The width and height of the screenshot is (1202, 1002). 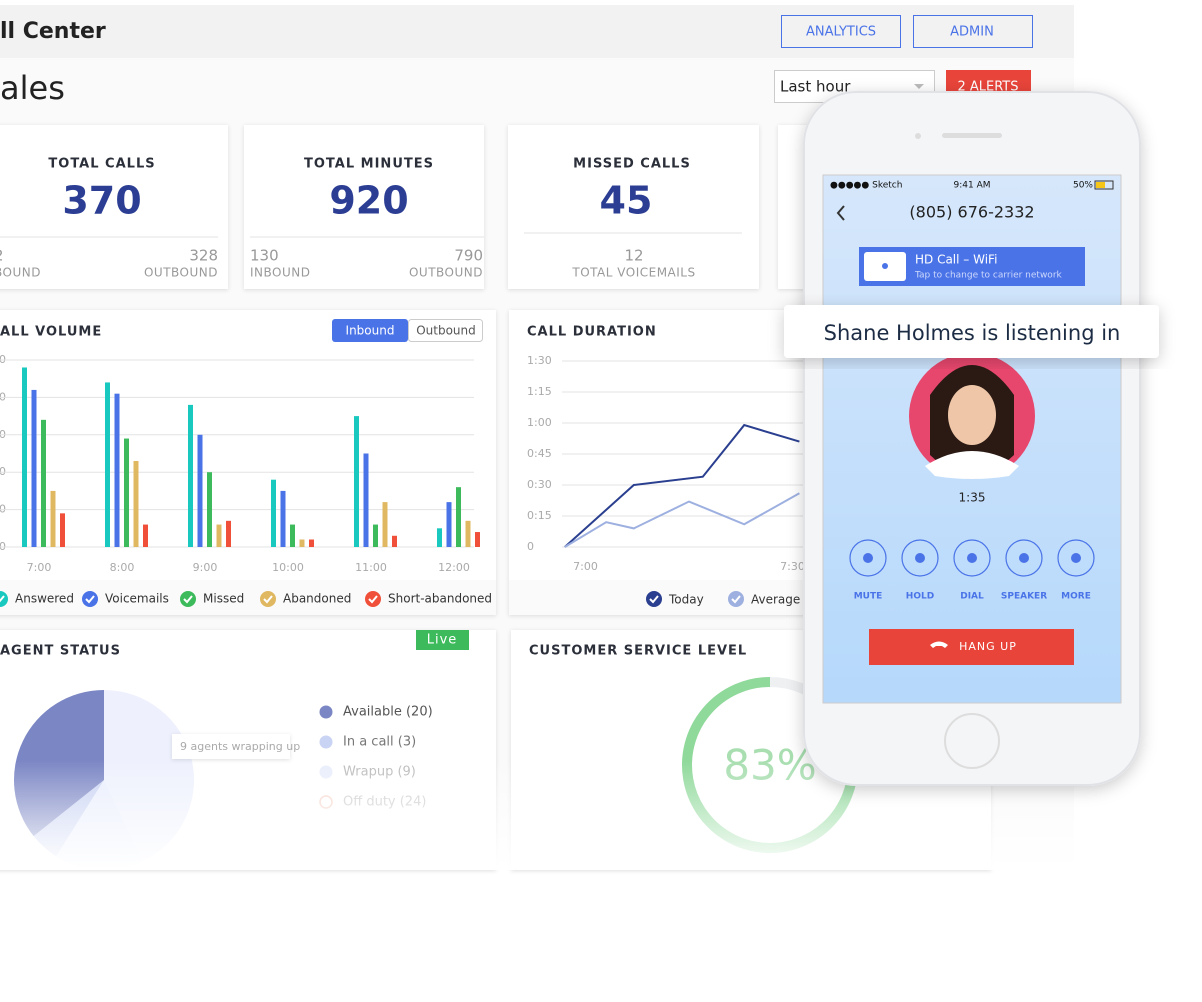 What do you see at coordinates (971, 331) in the screenshot?
I see `toast` at bounding box center [971, 331].